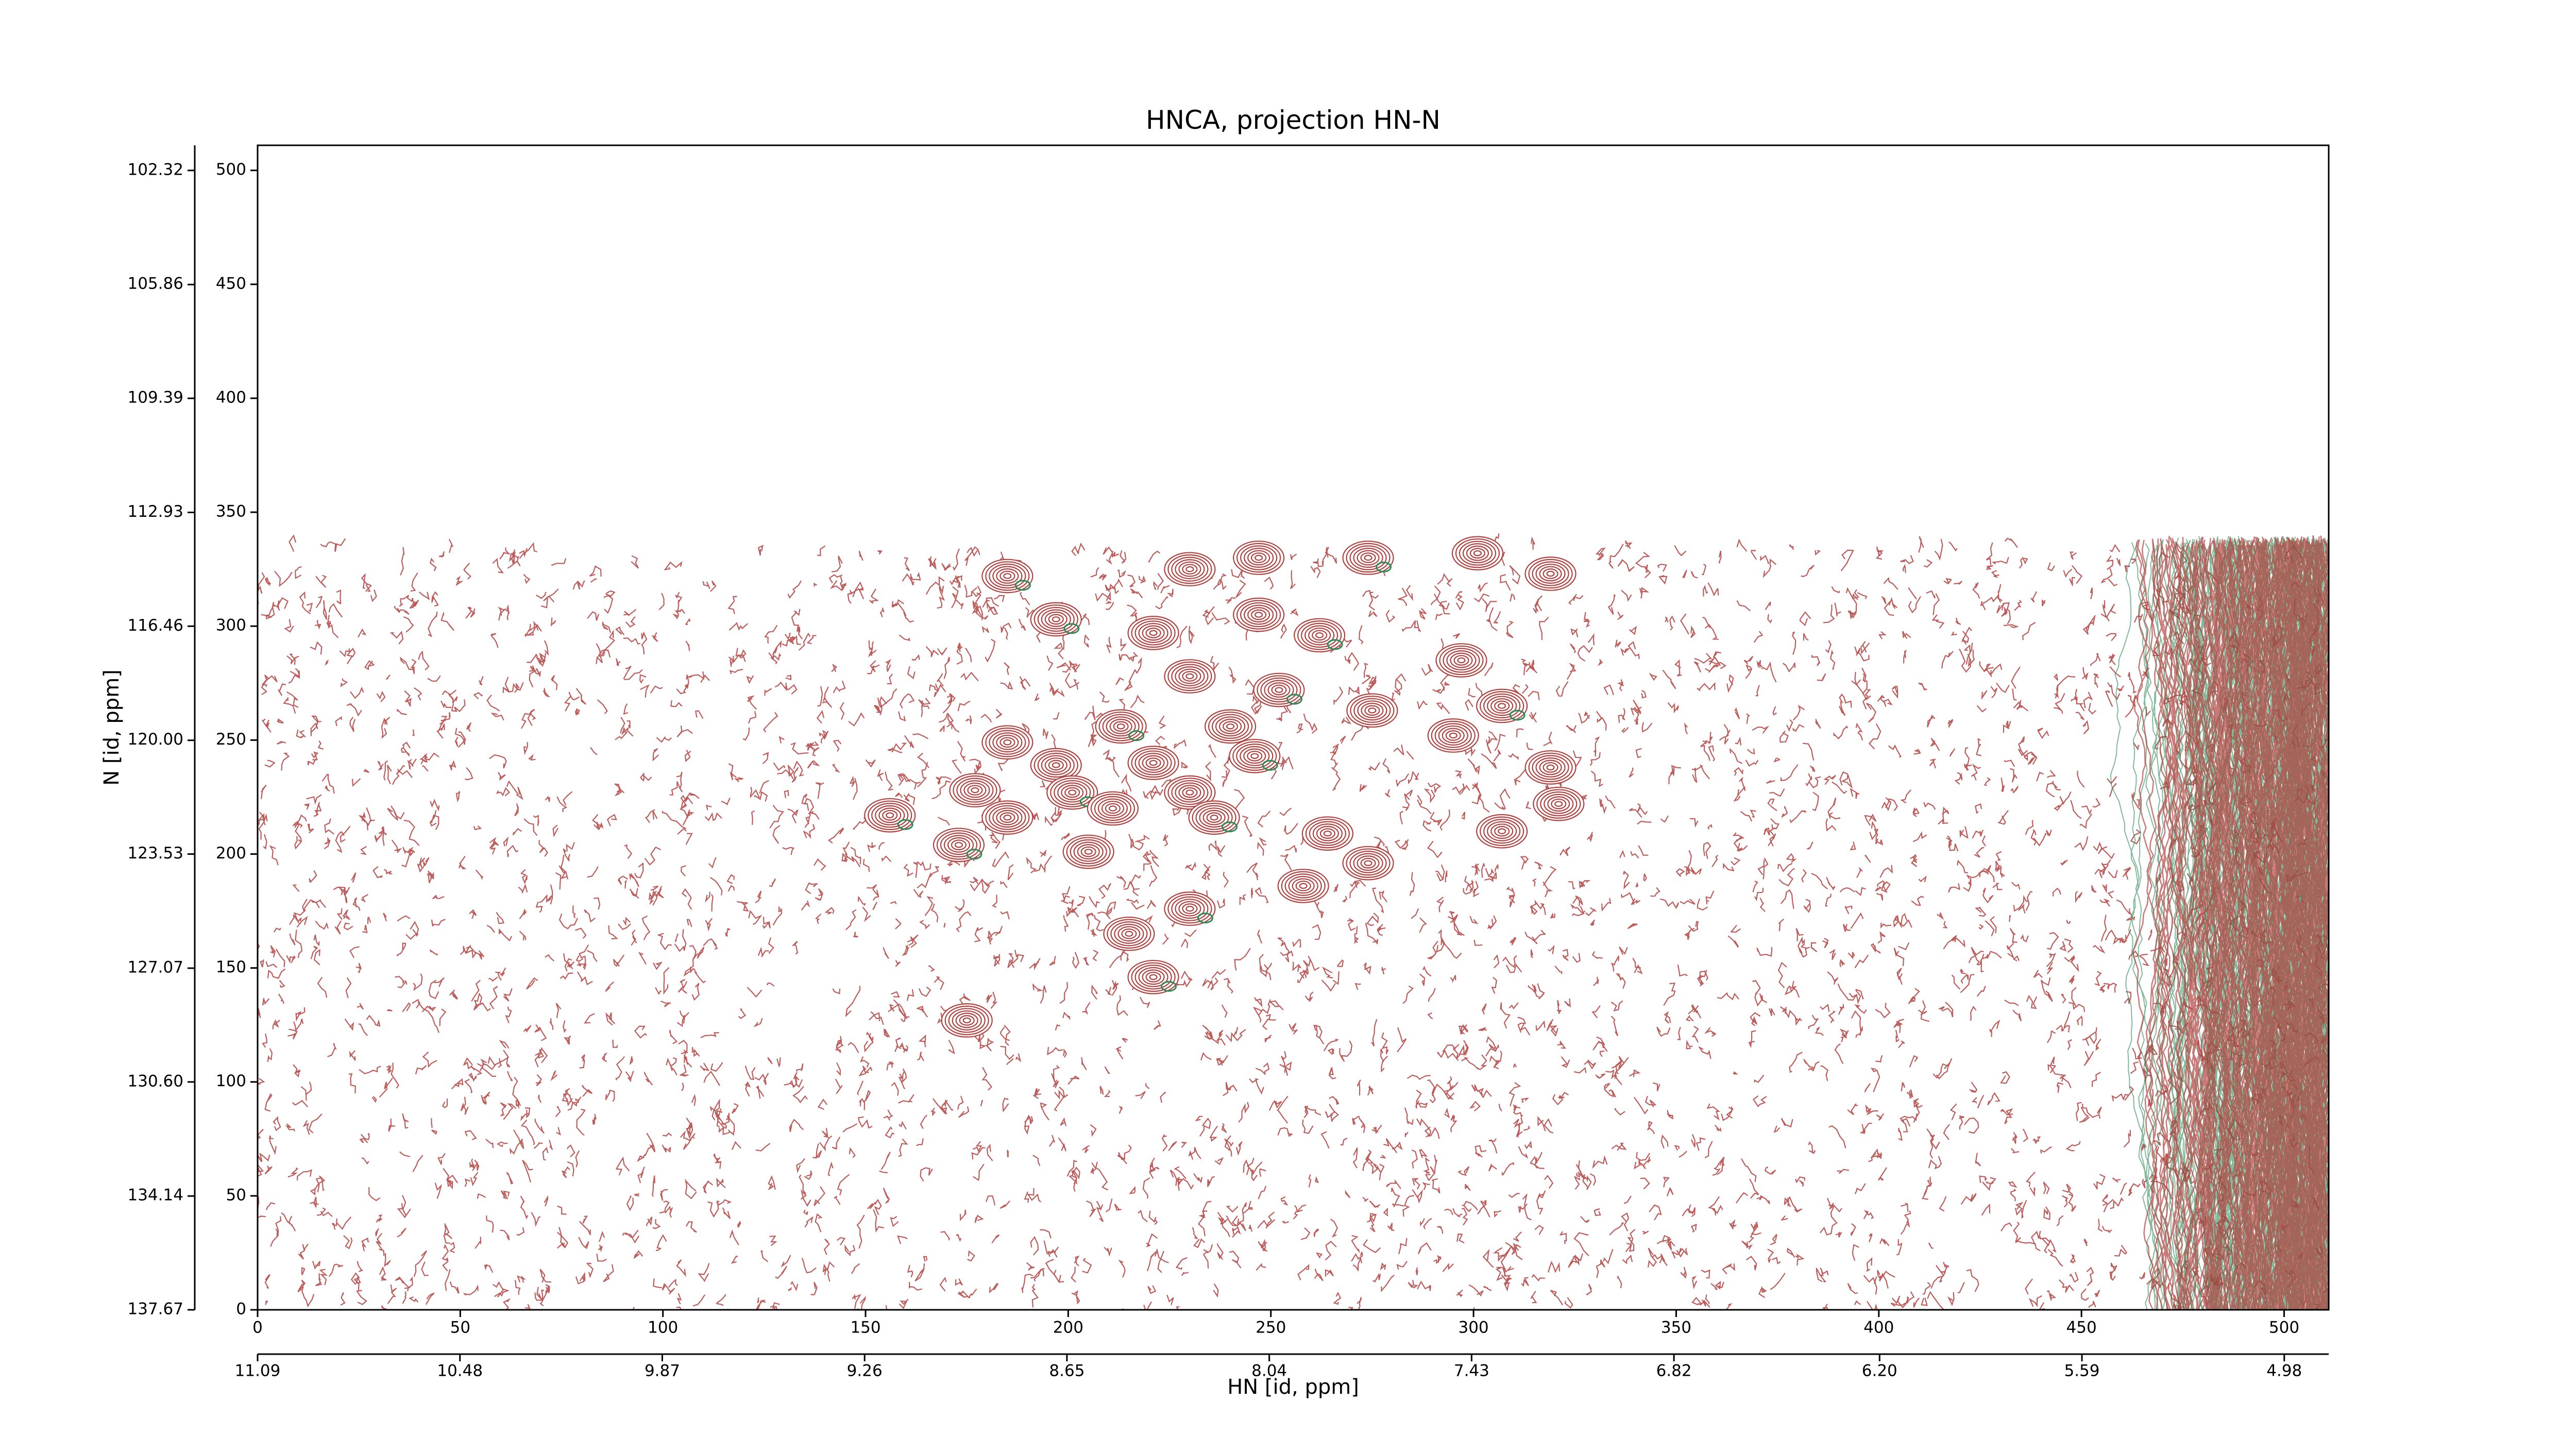 The height and width of the screenshot is (1451, 2576). Describe the element at coordinates (2081, 1371) in the screenshot. I see `x2-tick-label: 5.59` at that location.